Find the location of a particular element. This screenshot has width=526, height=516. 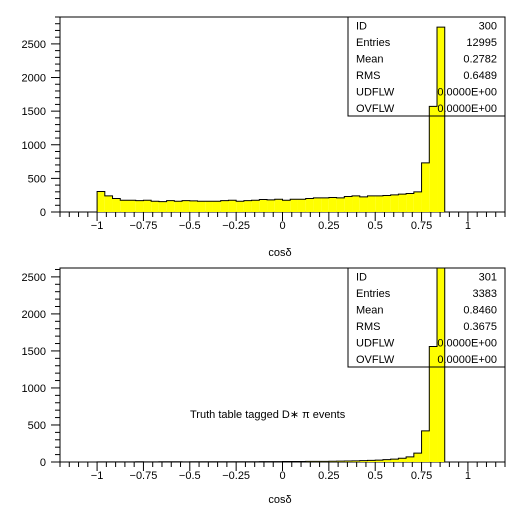

y-tick-label: 1000 is located at coordinates (34, 146).